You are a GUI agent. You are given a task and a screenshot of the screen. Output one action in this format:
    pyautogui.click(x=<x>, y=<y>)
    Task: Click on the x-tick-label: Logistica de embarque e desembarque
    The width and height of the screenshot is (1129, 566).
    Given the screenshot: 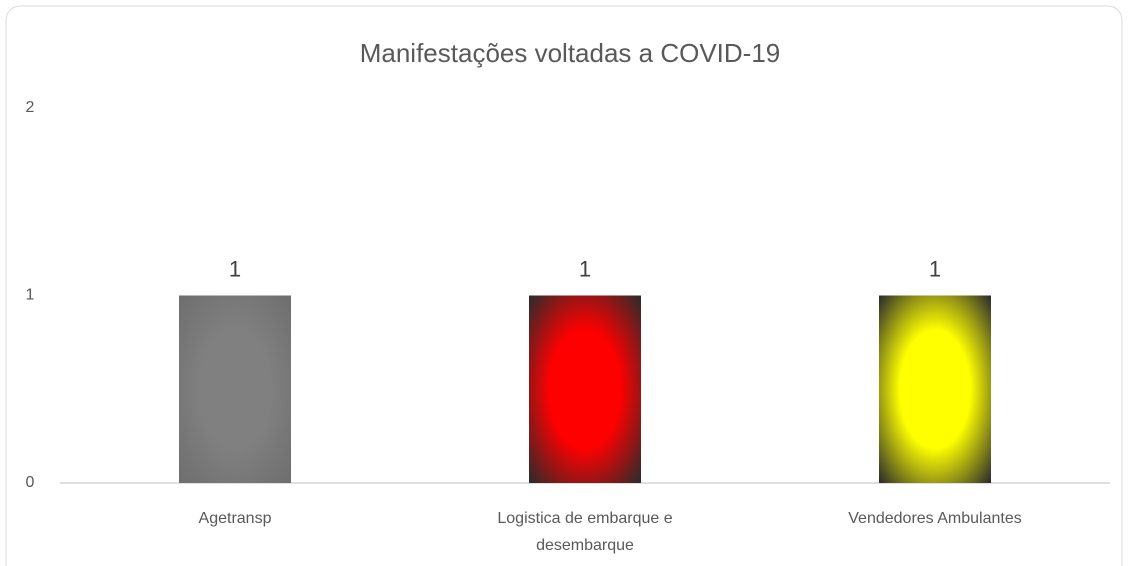 What is the action you would take?
    pyautogui.click(x=585, y=532)
    